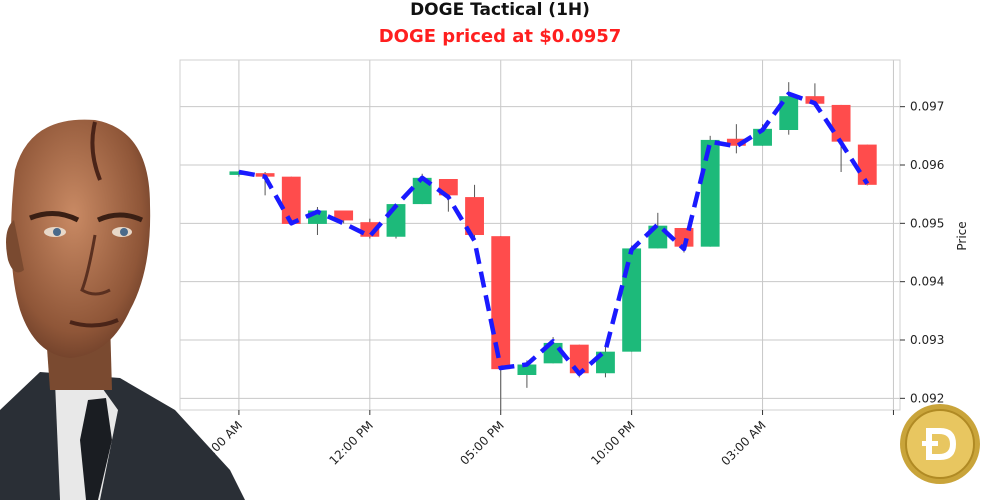  I want to click on y-tick-label: 0.093, so click(927, 340).